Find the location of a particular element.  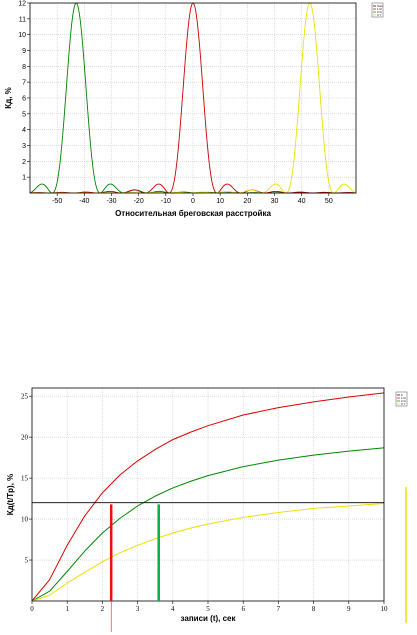

x-tick-label: 8 is located at coordinates (314, 609).